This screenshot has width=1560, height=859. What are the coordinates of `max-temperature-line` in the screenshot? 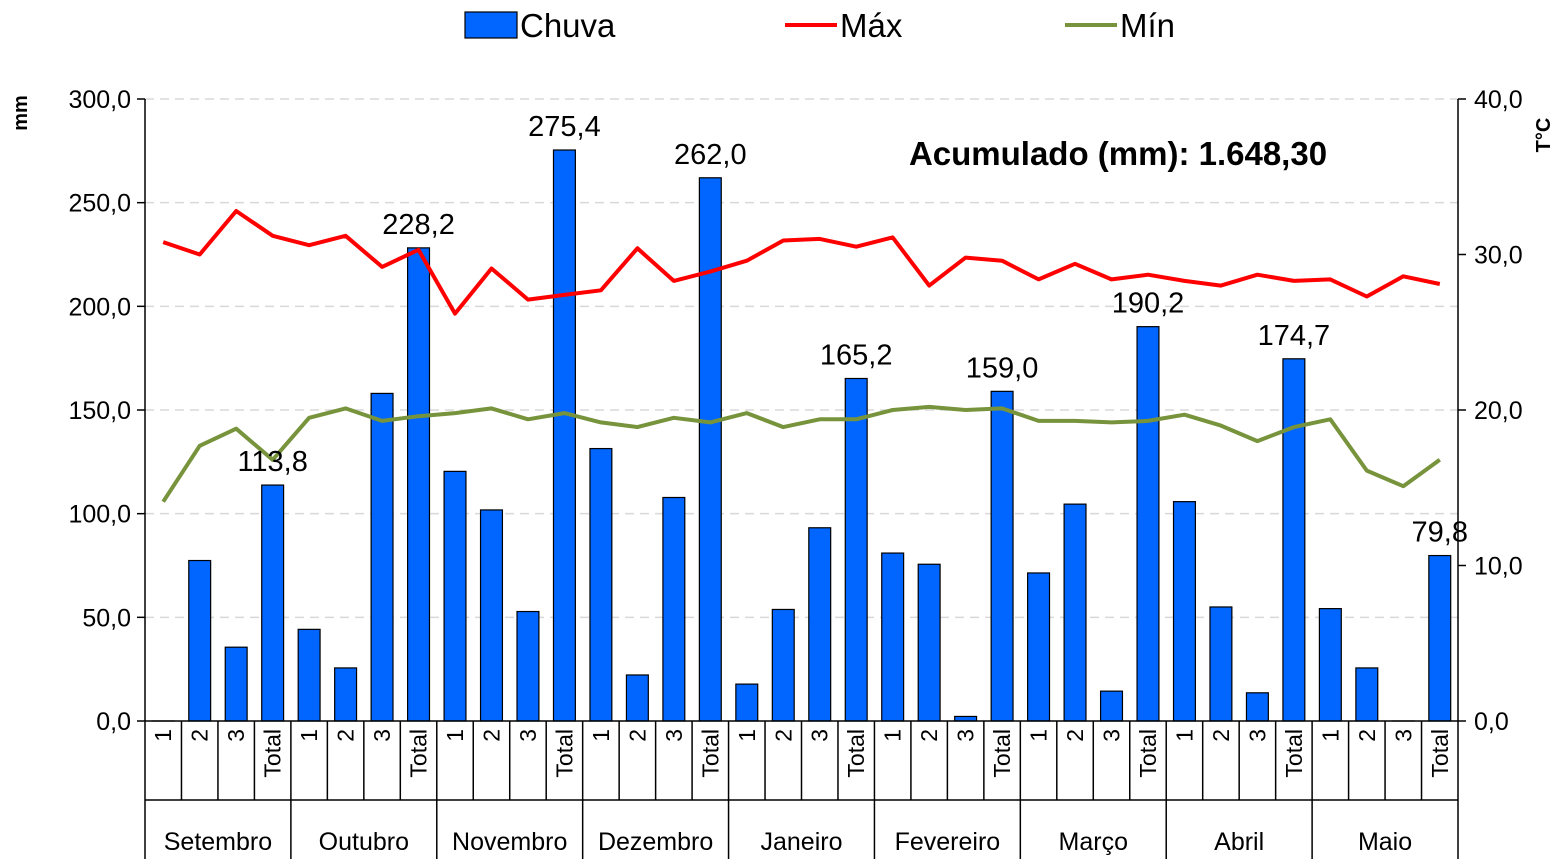 It's located at (801, 262).